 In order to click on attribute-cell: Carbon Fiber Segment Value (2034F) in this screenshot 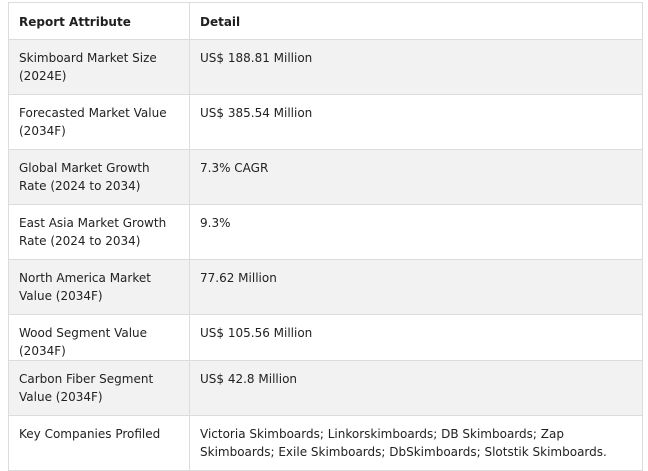, I will do `click(99, 388)`.